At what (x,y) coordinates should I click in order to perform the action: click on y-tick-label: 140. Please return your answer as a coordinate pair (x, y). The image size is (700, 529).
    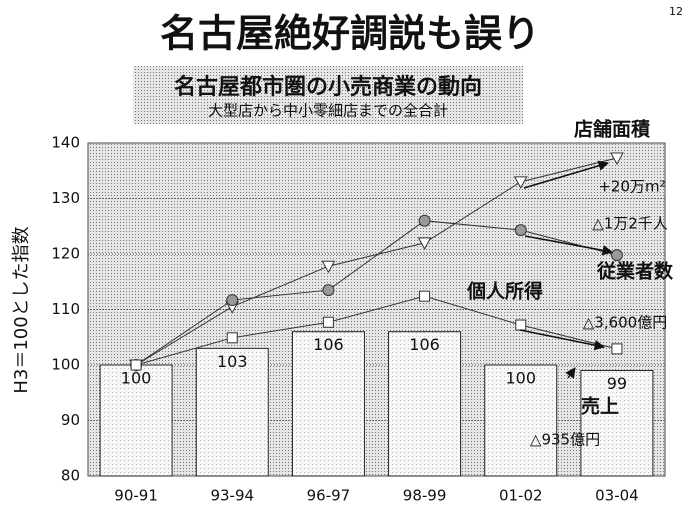
    Looking at the image, I should click on (65, 143).